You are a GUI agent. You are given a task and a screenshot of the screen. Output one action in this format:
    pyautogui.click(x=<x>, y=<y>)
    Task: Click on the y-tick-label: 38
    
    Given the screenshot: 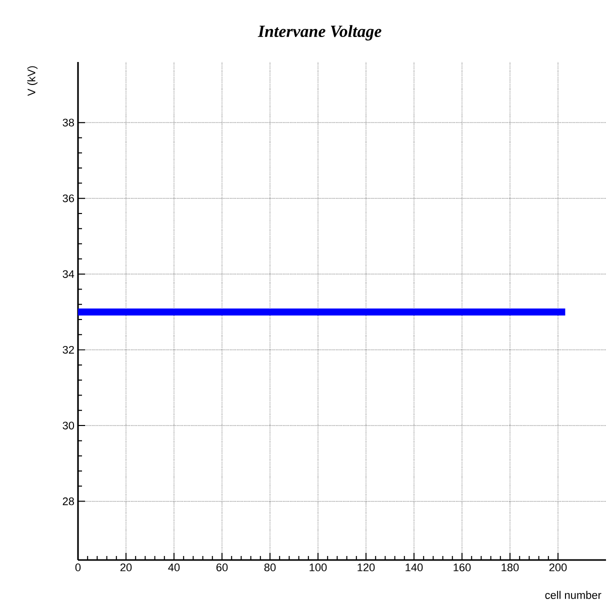 What is the action you would take?
    pyautogui.click(x=68, y=122)
    